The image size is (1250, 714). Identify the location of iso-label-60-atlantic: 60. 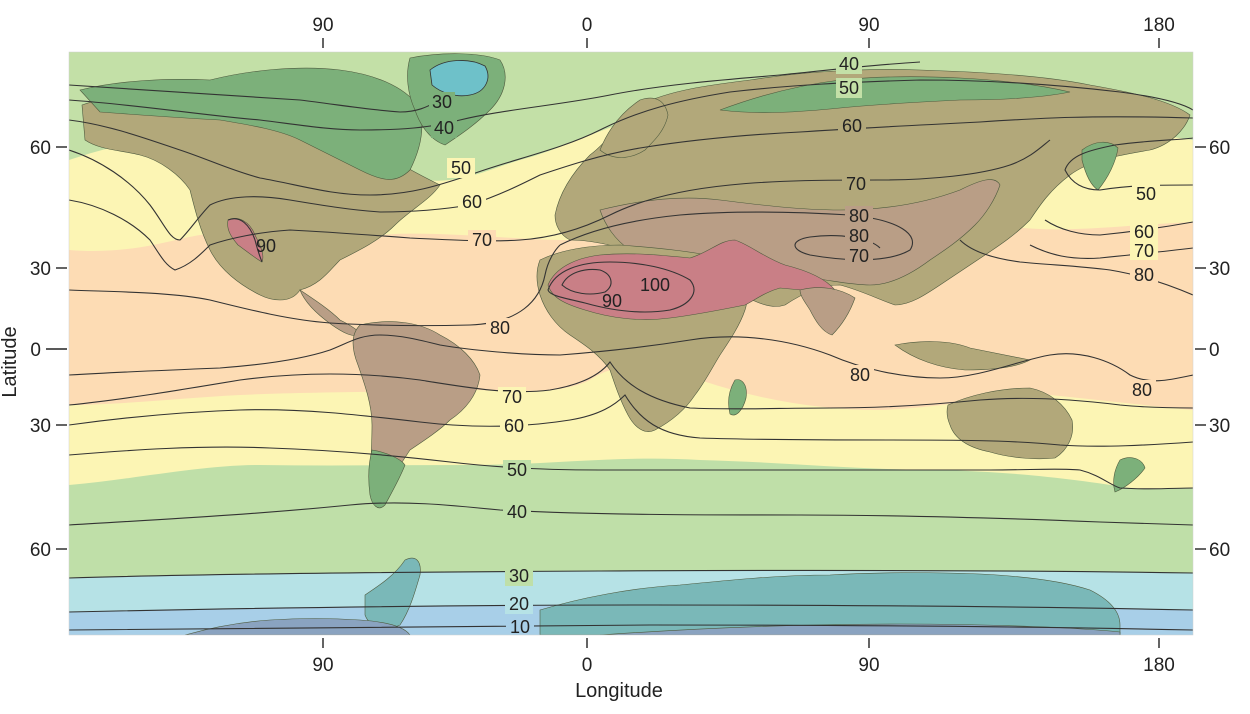
(472, 202).